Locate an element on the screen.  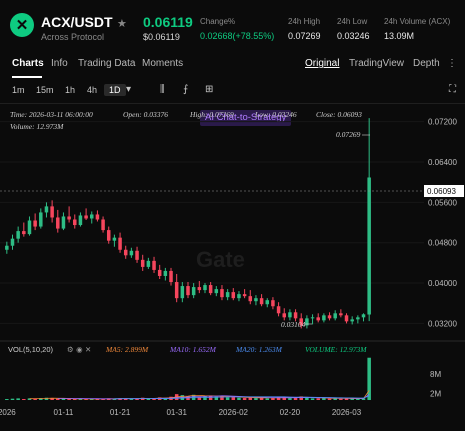
tab-info: Info is located at coordinates (59, 63).